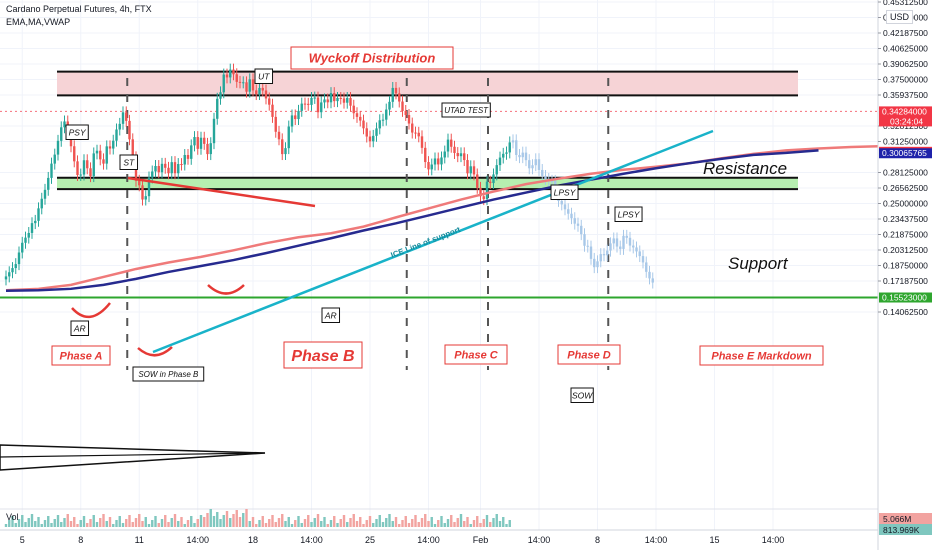 The height and width of the screenshot is (550, 932). I want to click on psy-label-text: PSY, so click(78, 132).